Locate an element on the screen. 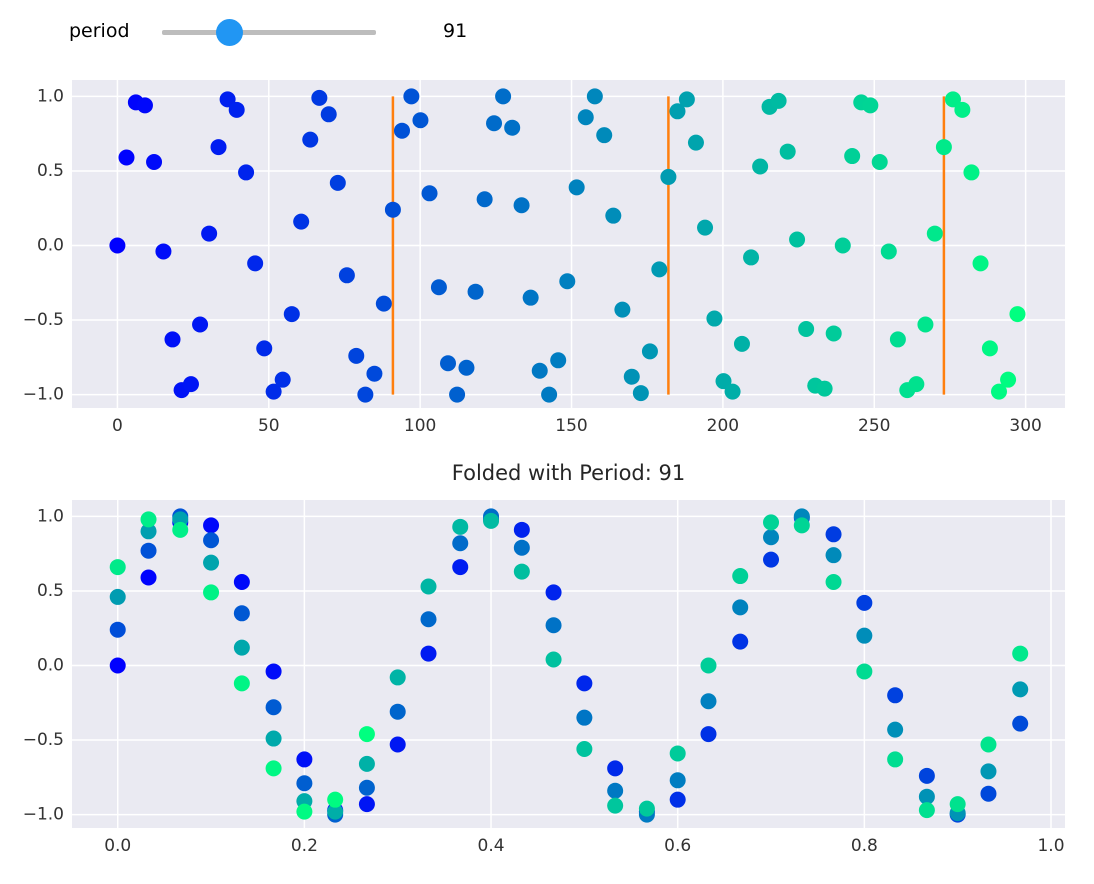 The width and height of the screenshot is (1094, 884). slider-track is located at coordinates (269, 32).